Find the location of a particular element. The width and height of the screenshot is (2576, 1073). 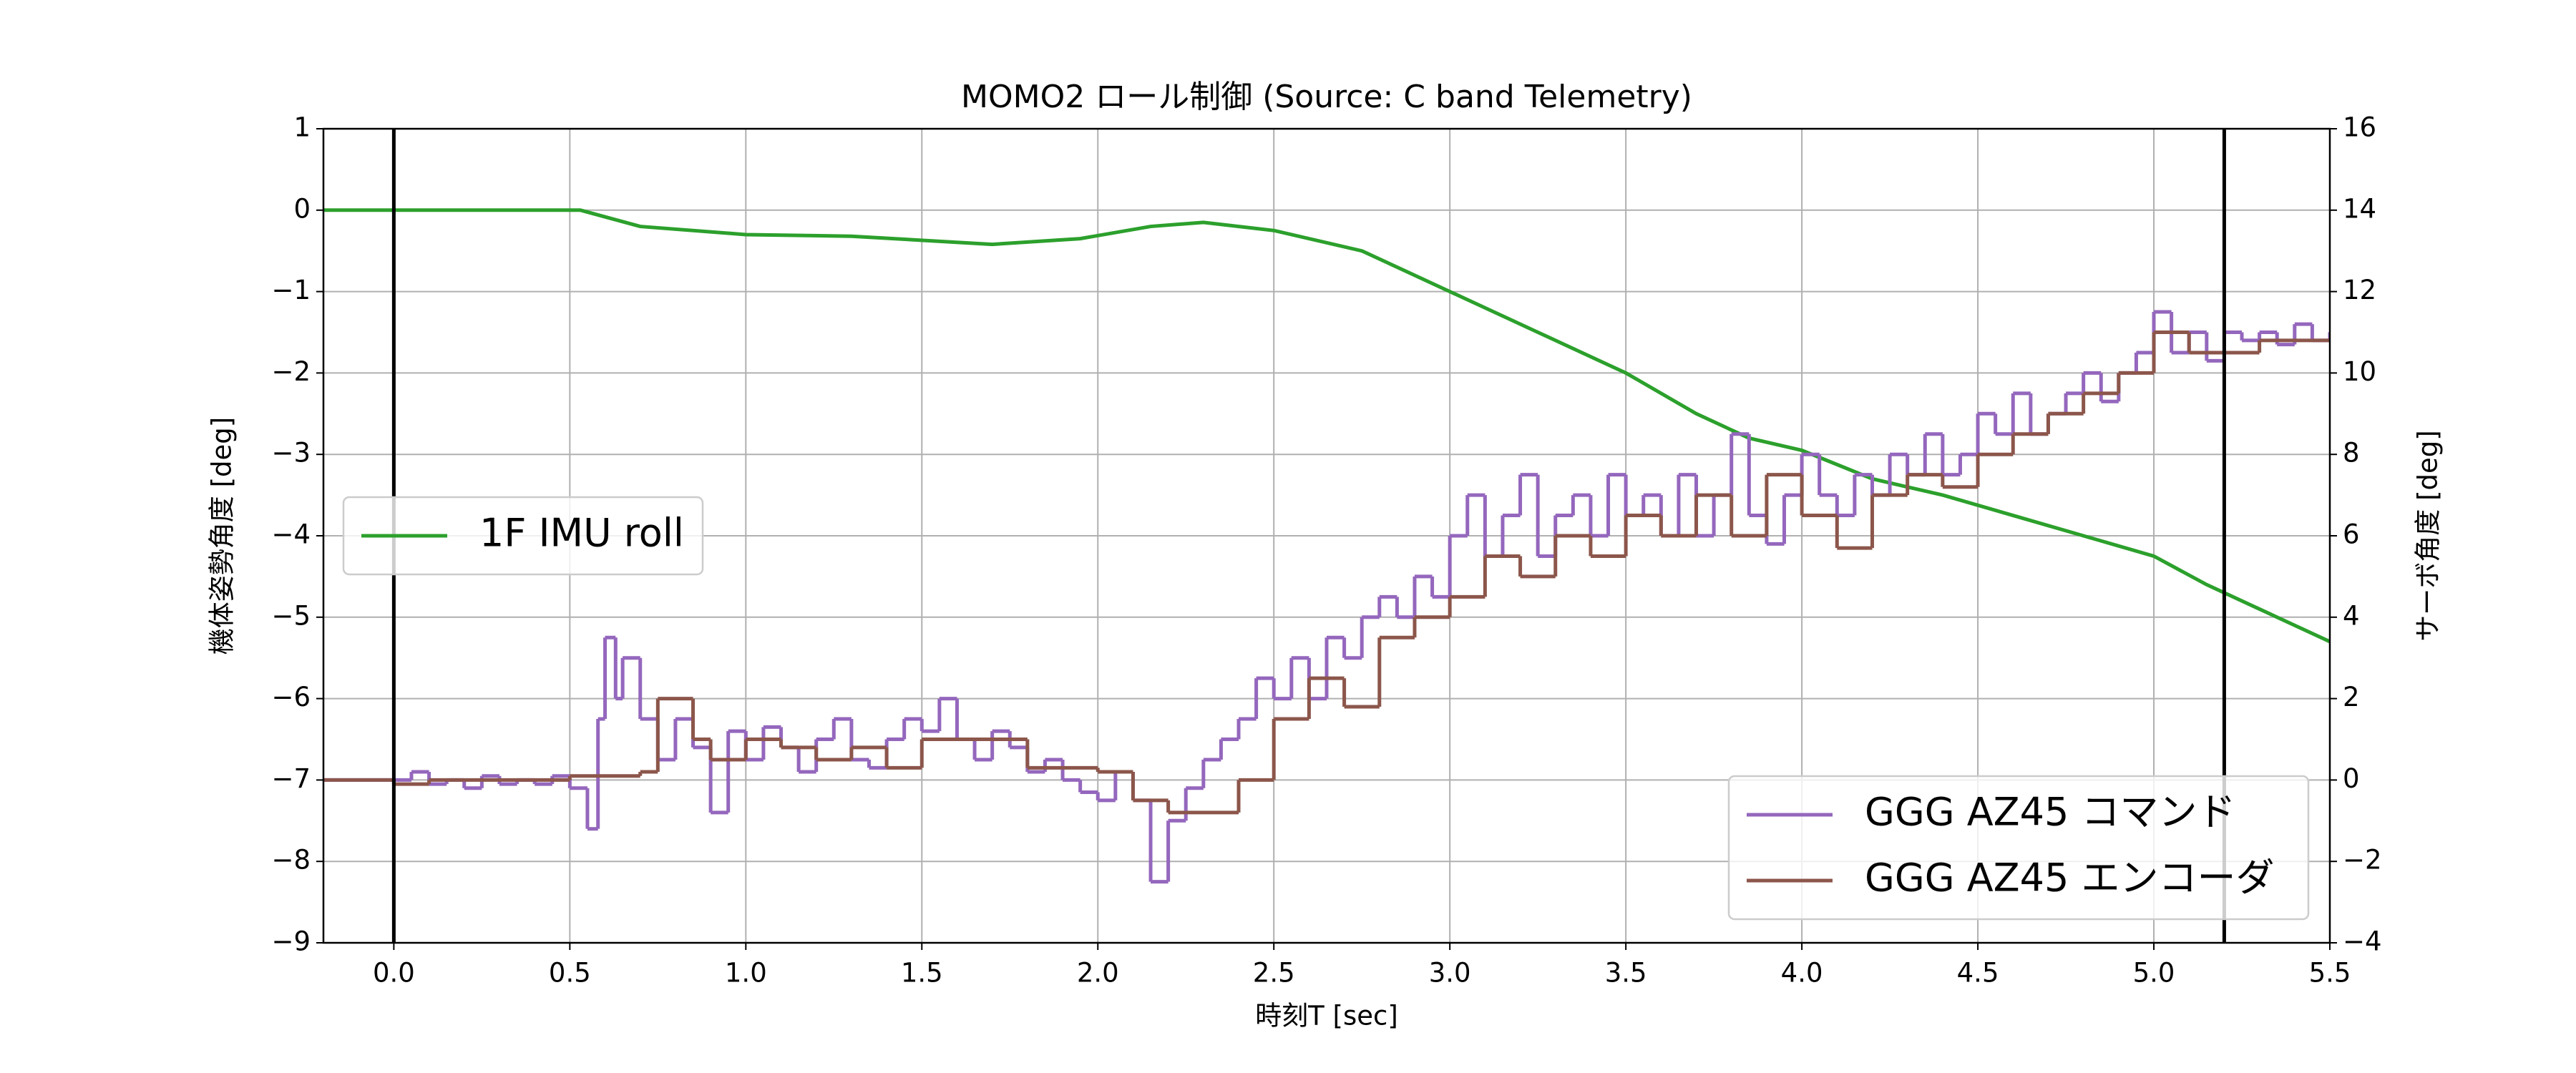

y-tick-label: 1 is located at coordinates (302, 127).